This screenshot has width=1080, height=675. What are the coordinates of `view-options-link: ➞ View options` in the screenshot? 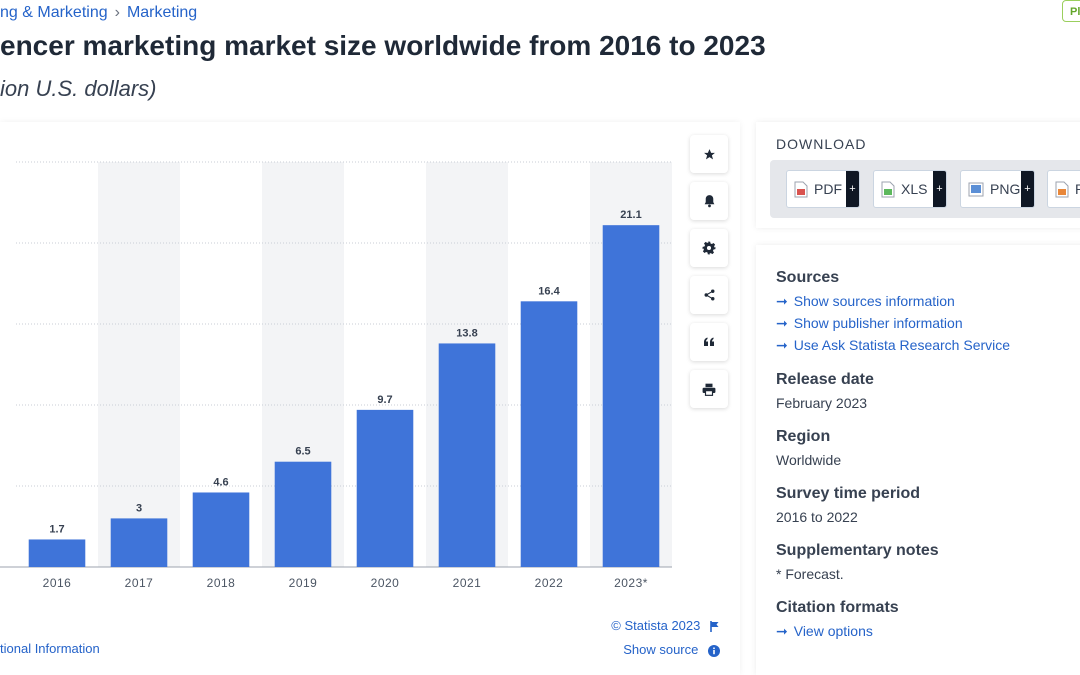 It's located at (824, 631).